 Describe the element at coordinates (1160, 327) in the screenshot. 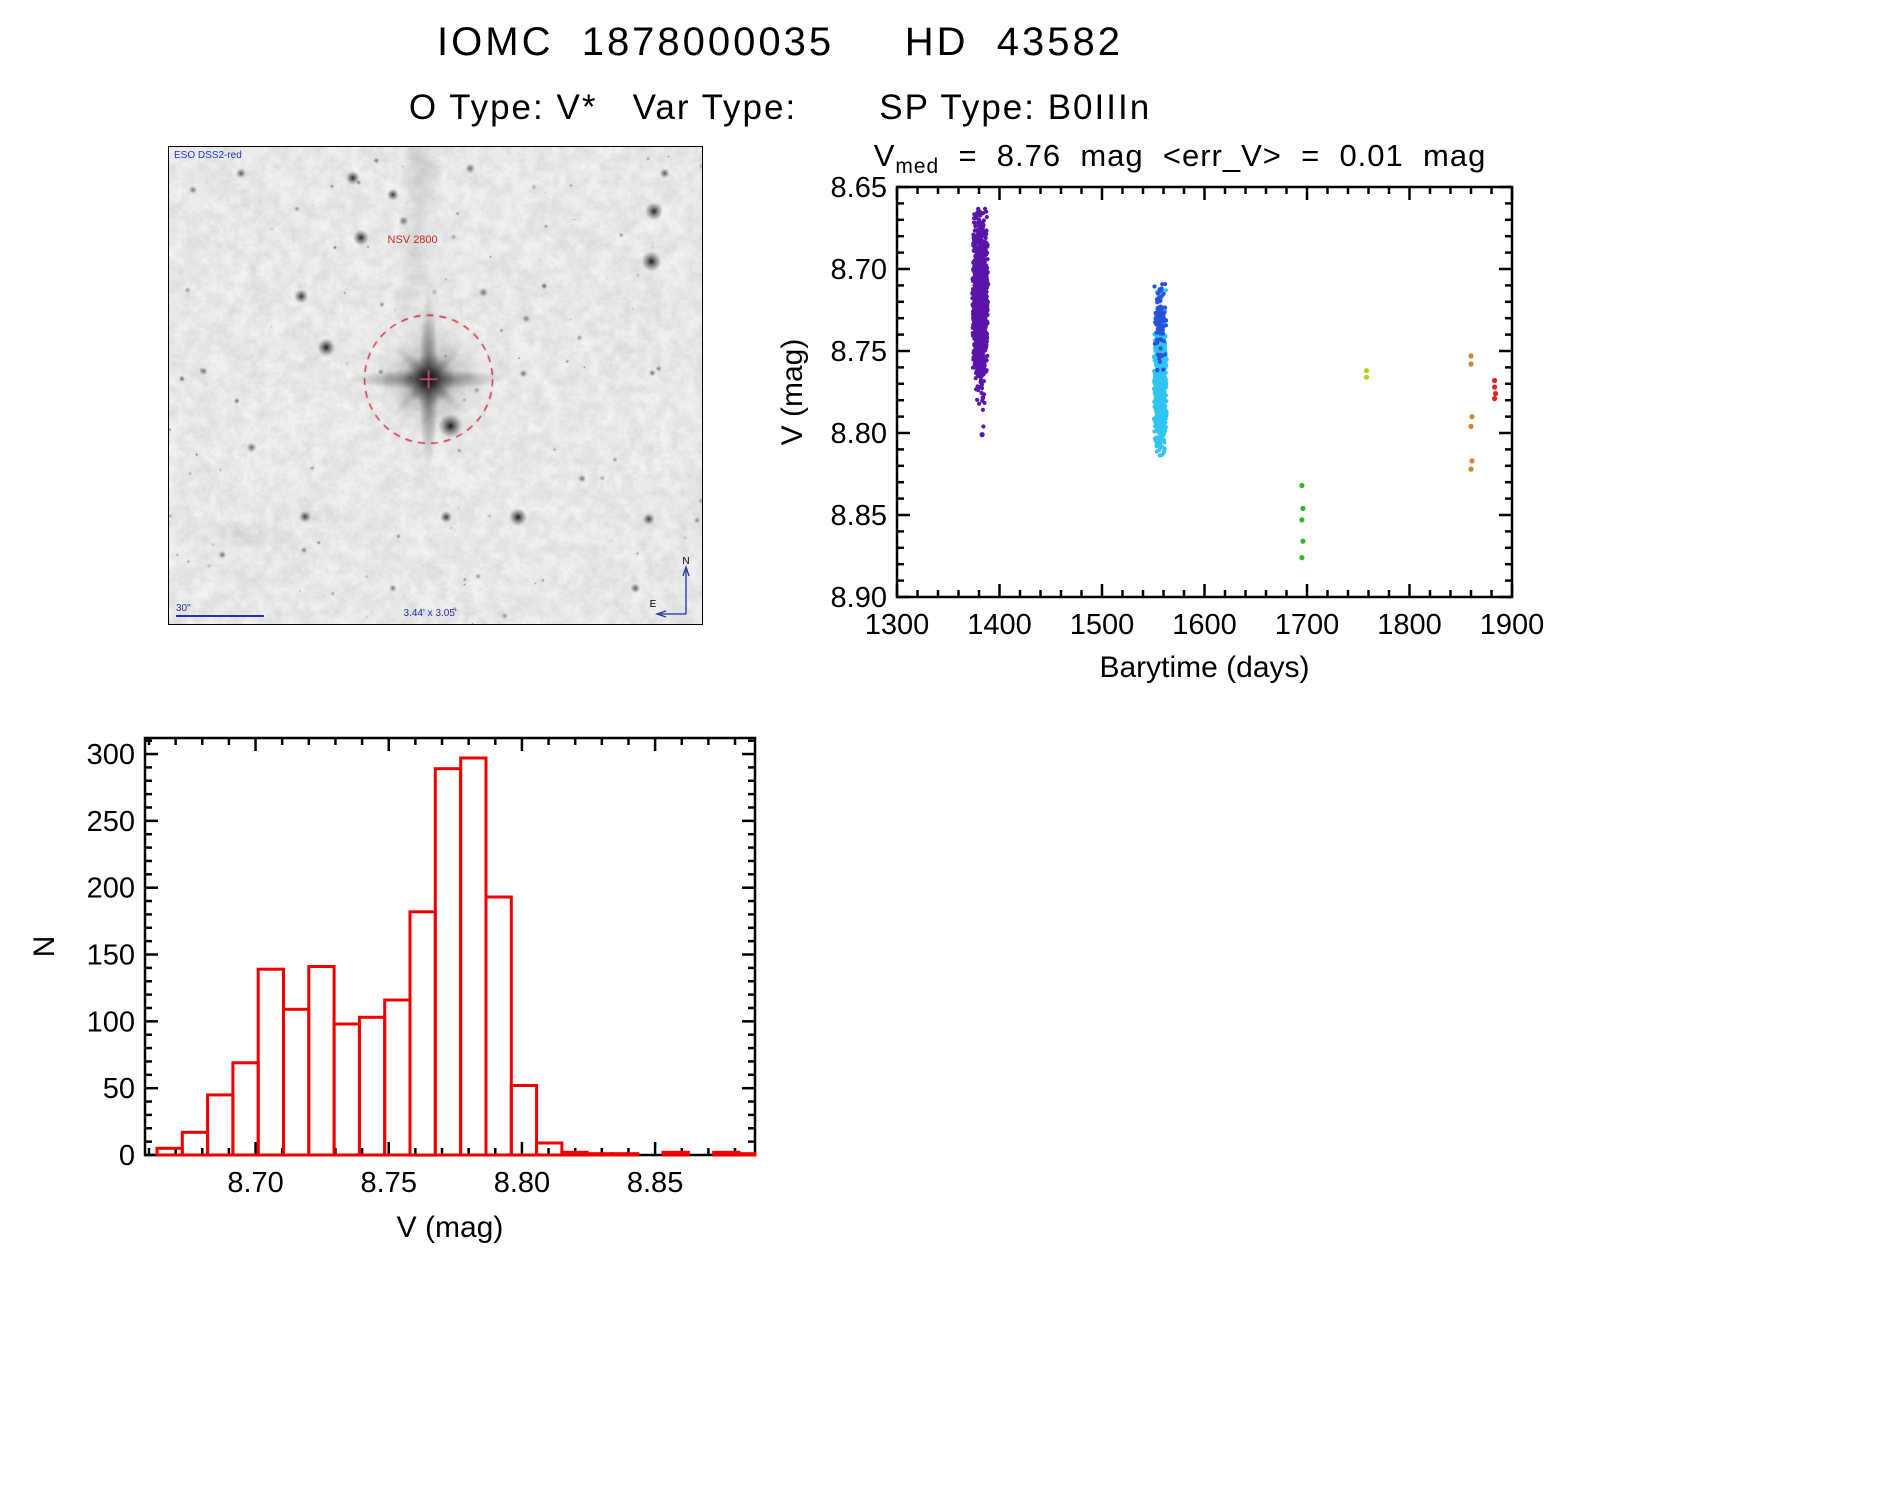

I see `scatter-cluster-epoch-2-blue` at that location.